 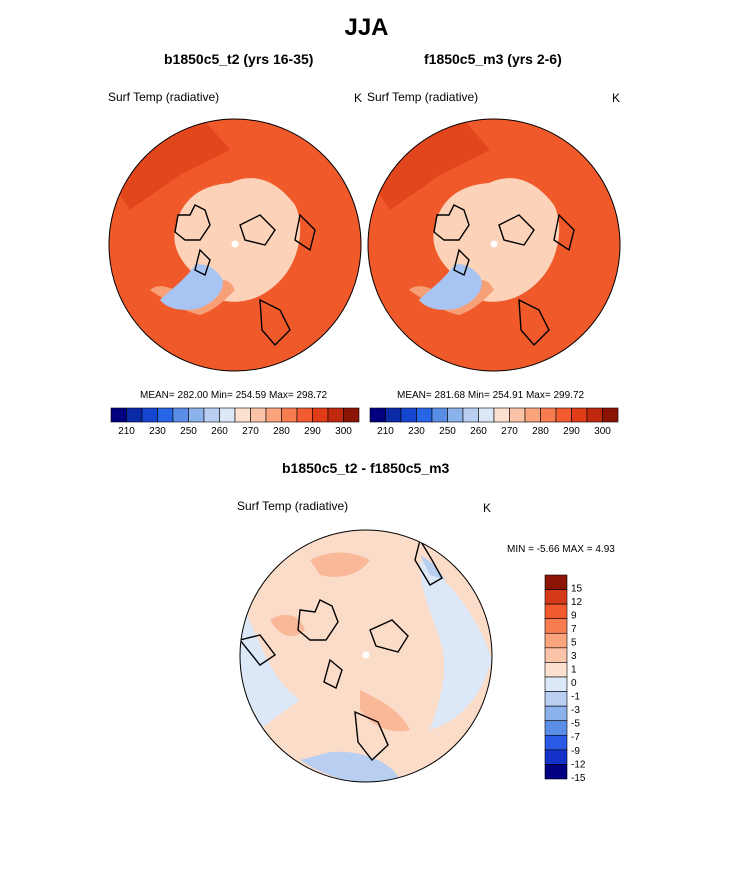 I want to click on right-variable-label: Surf Temp (radiative), so click(x=423, y=97).